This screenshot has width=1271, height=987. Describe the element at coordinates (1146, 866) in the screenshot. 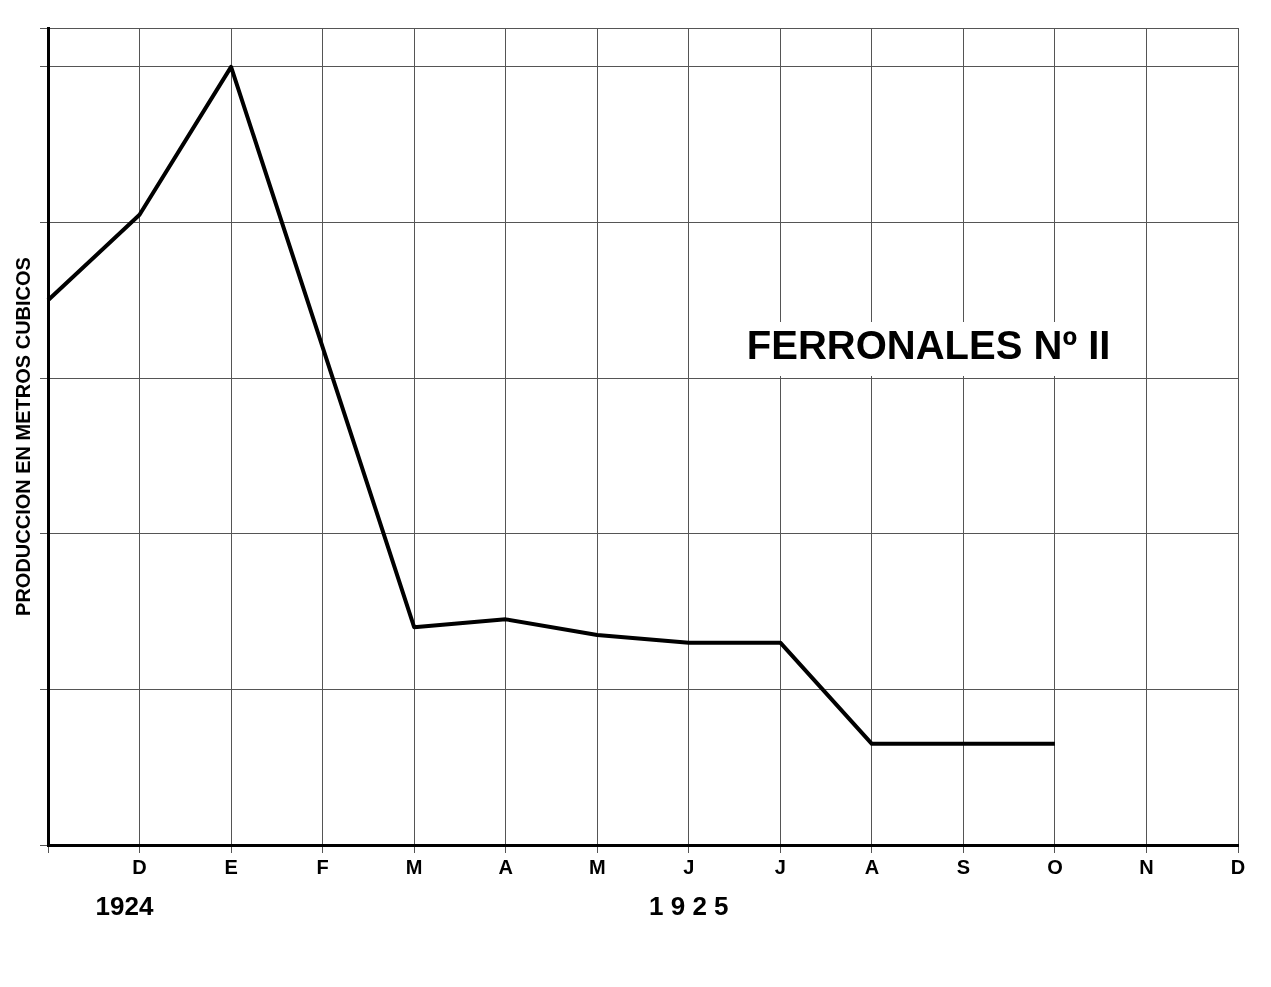

I see `x-tick-label: N` at that location.